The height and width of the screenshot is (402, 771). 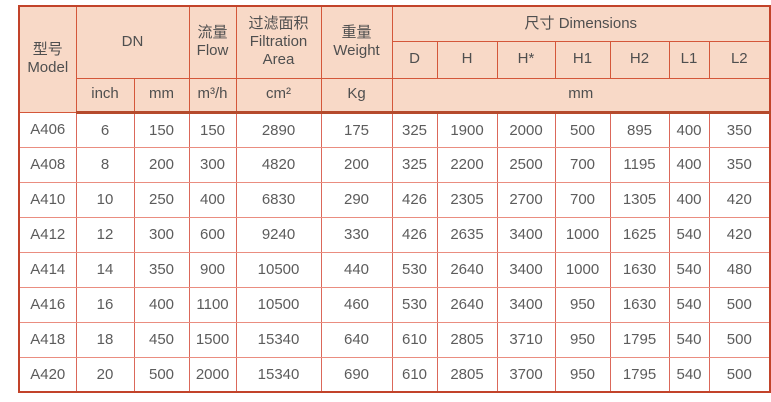 What do you see at coordinates (161, 95) in the screenshot?
I see `unit-dn-mm: mm` at bounding box center [161, 95].